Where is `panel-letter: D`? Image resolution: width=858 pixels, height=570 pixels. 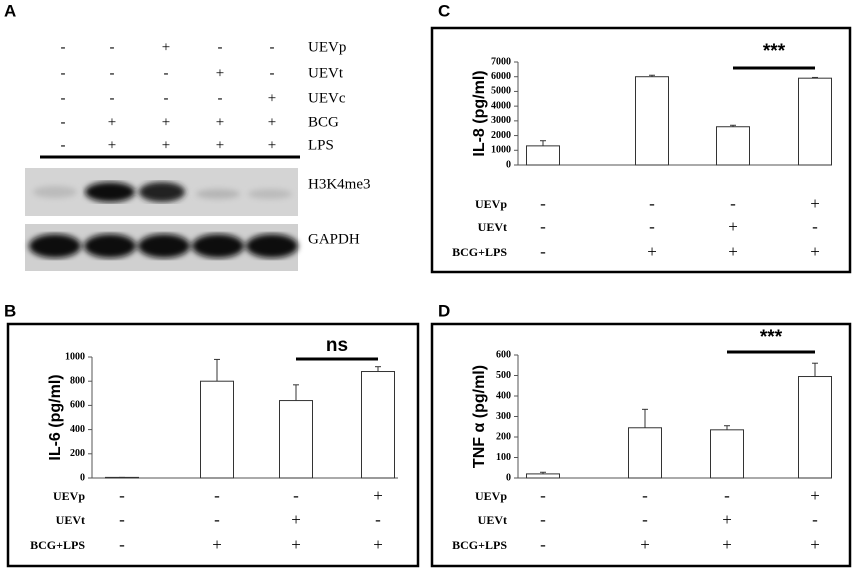
panel-letter: D is located at coordinates (444, 310).